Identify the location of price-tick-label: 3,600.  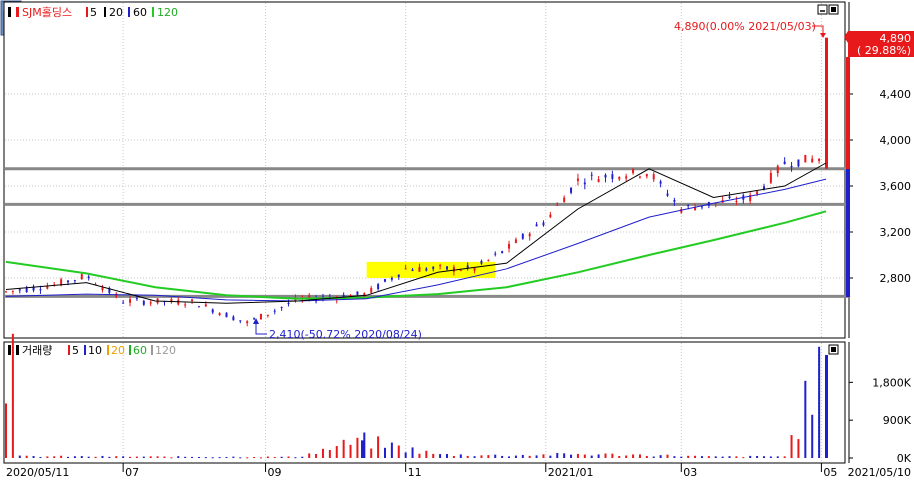
(896, 186).